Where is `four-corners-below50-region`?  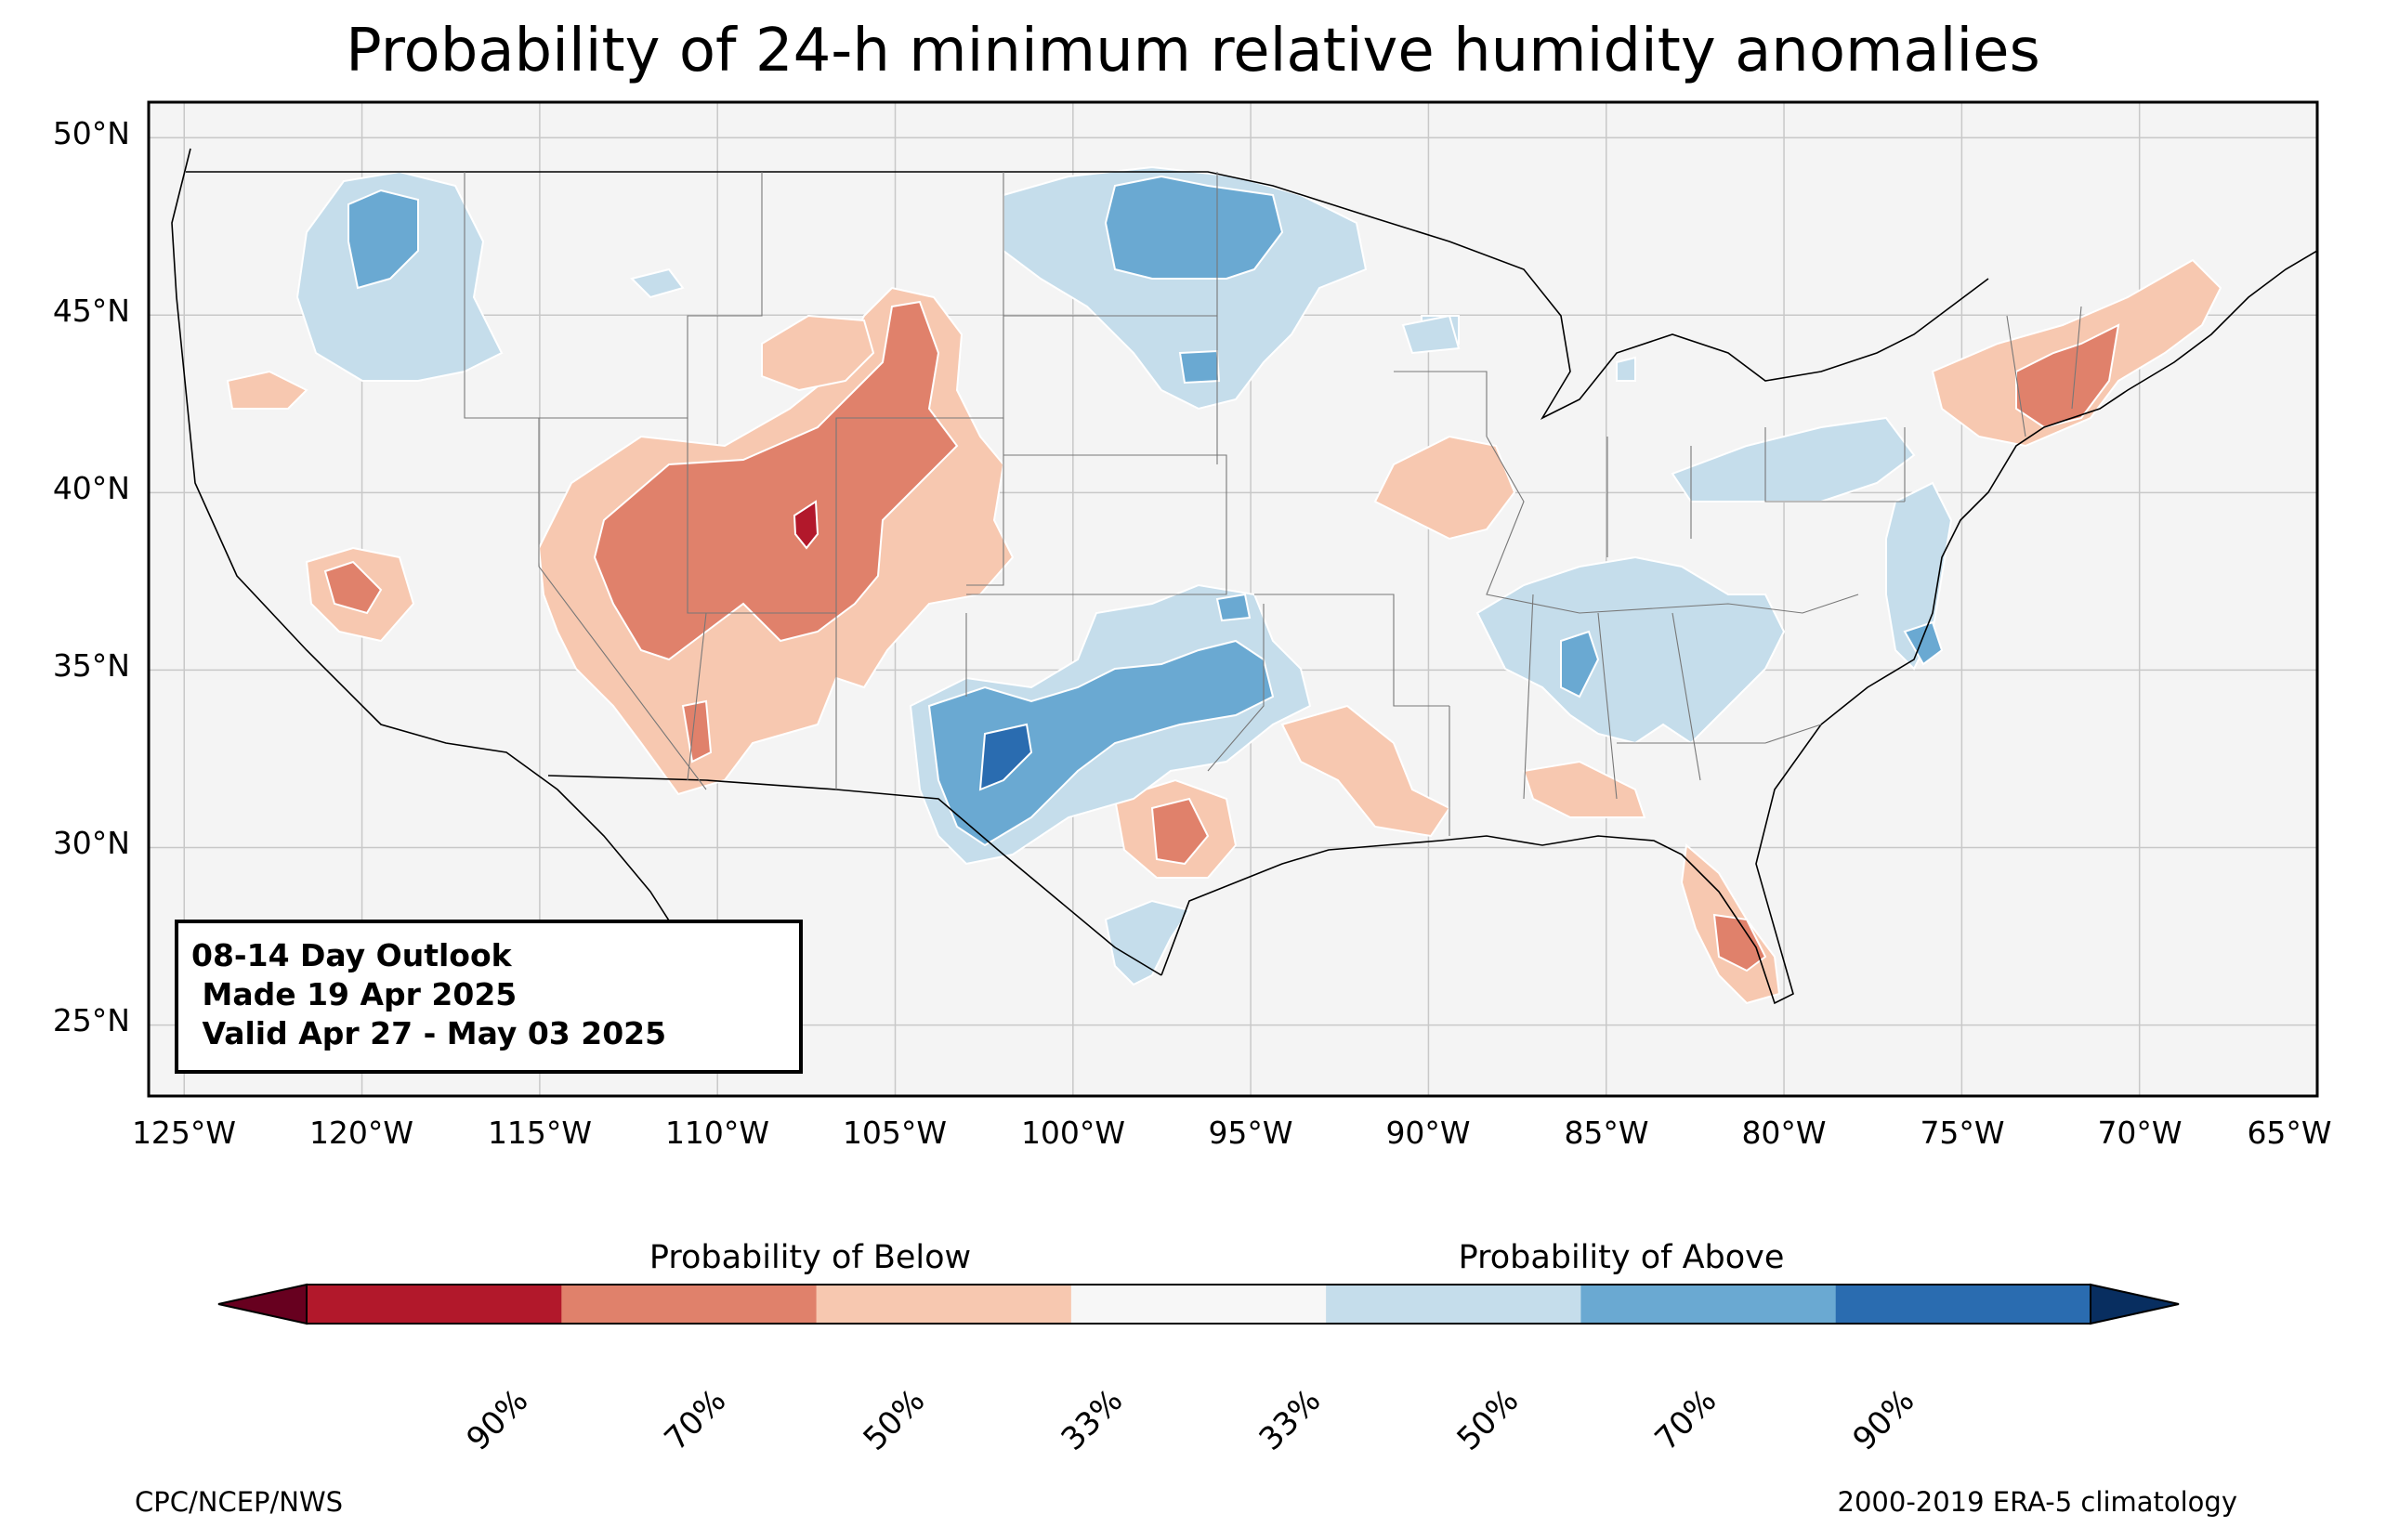
four-corners-below50-region is located at coordinates (776, 480).